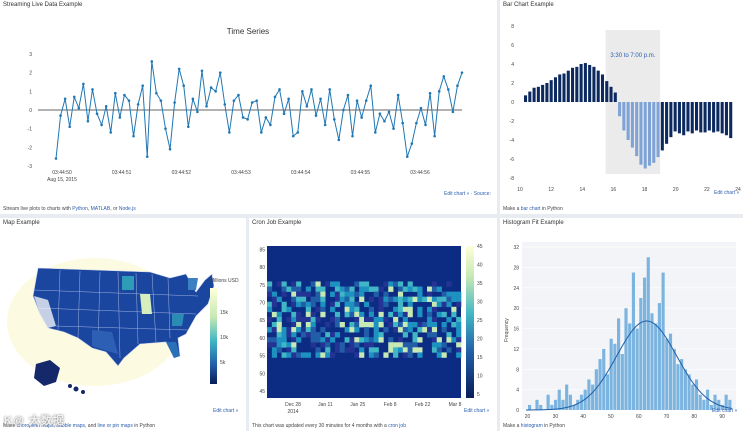  I want to click on line-map-link: line or pin maps, so click(115, 426).